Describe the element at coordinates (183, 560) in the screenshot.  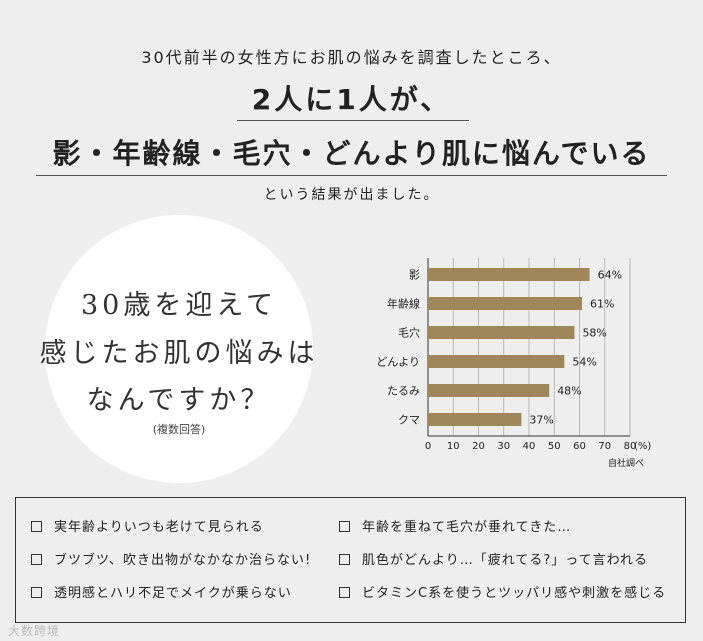
I see `checklist-item-label: ブツブツ、吹き出物がなかなか治らない!` at that location.